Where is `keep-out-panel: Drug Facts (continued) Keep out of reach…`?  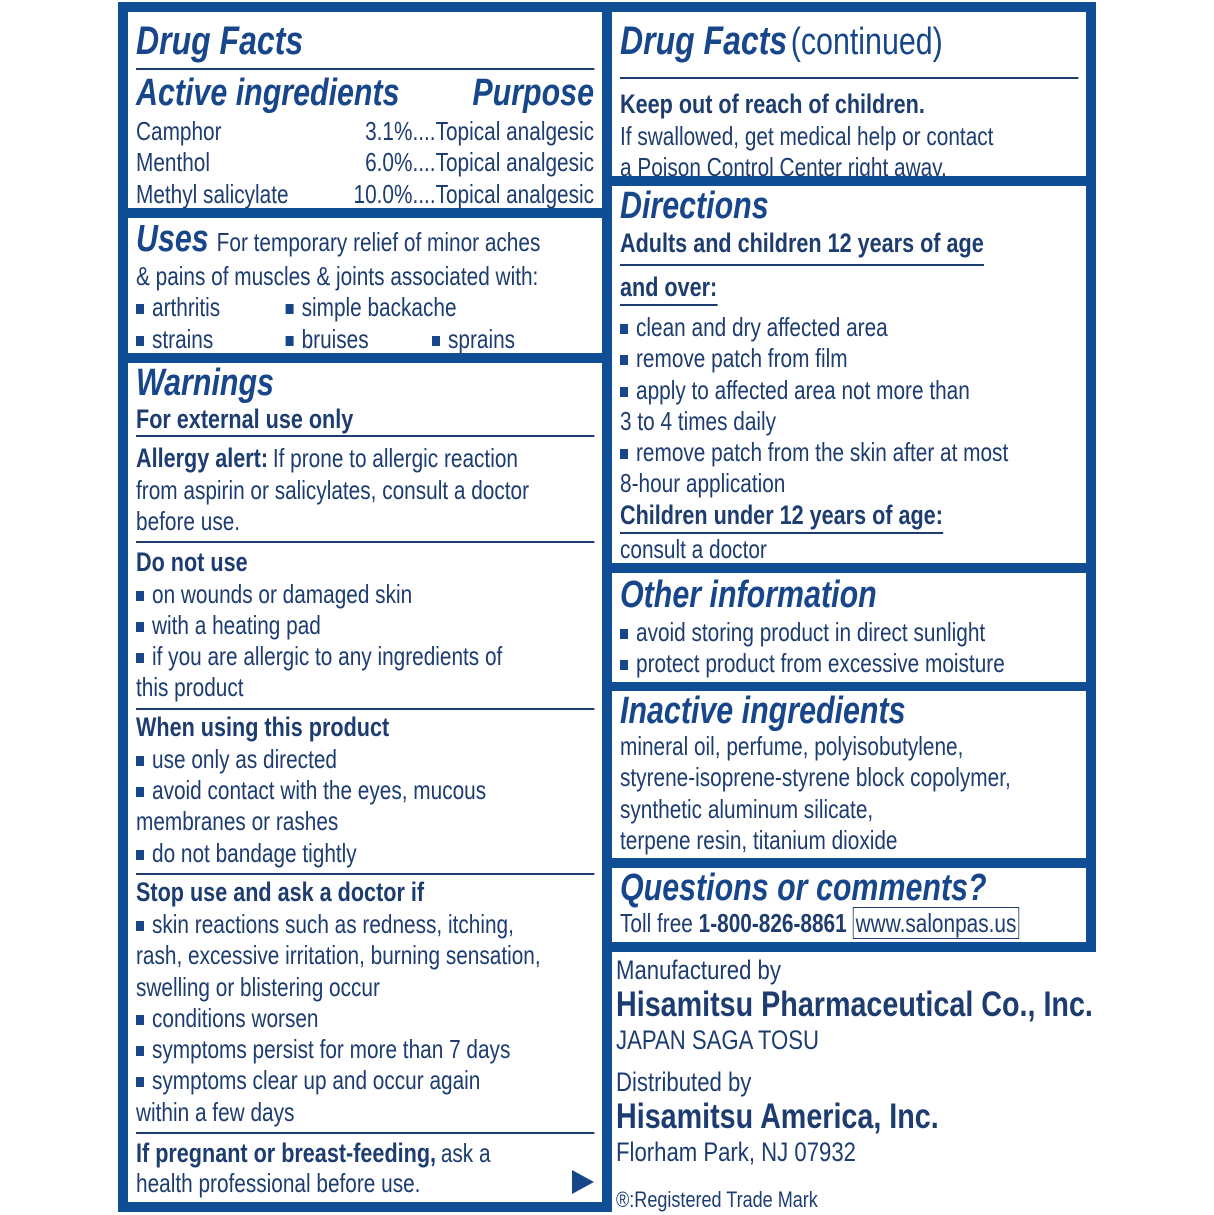 keep-out-panel: Drug Facts (continued) Keep out of reach… is located at coordinates (849, 94).